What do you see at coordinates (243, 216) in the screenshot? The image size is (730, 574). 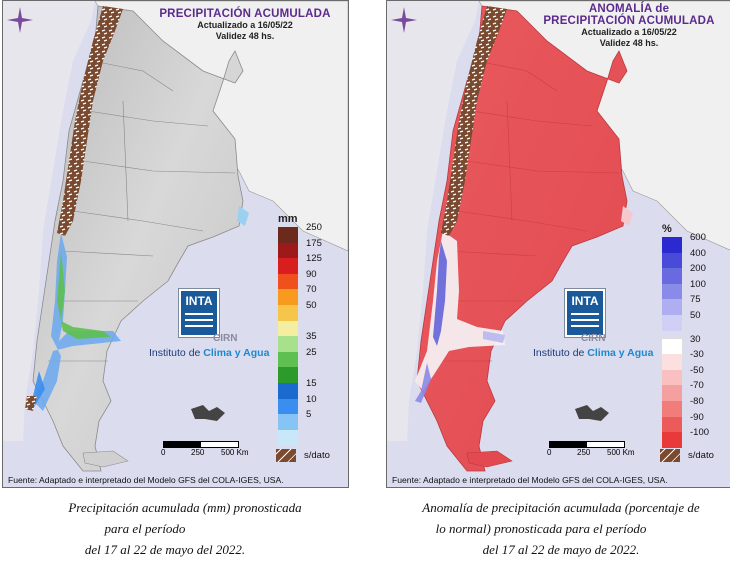 I see `precip-zone-east` at bounding box center [243, 216].